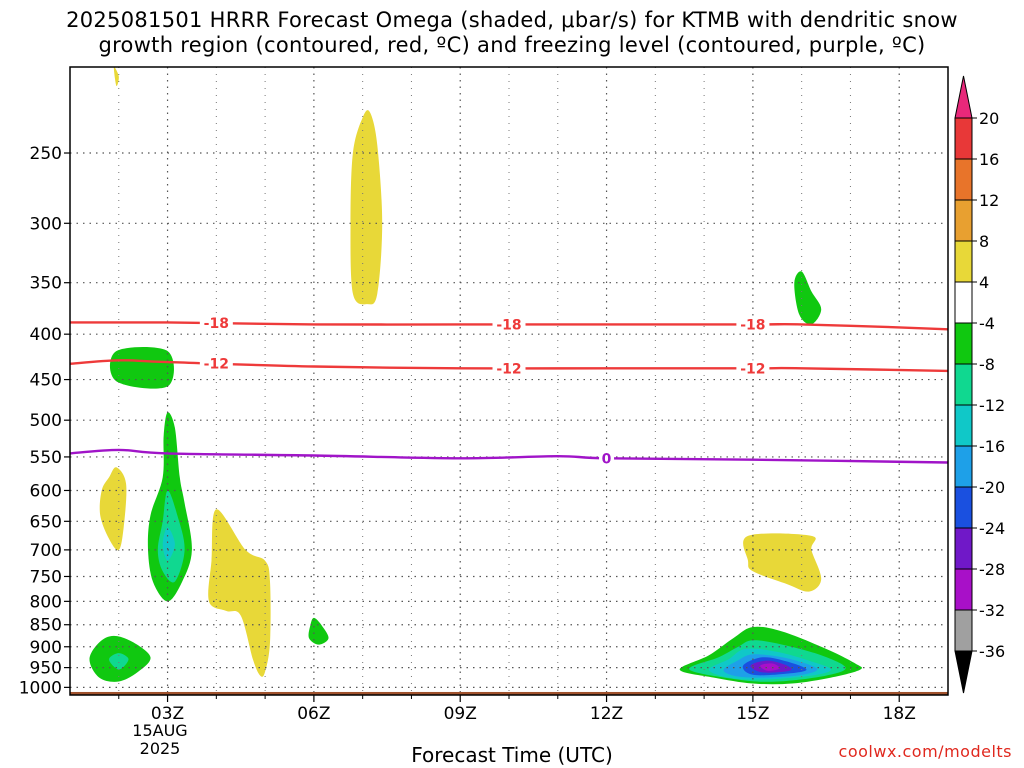 This screenshot has width=1024, height=768. I want to click on colorbar-label-12: -32, so click(992, 610).